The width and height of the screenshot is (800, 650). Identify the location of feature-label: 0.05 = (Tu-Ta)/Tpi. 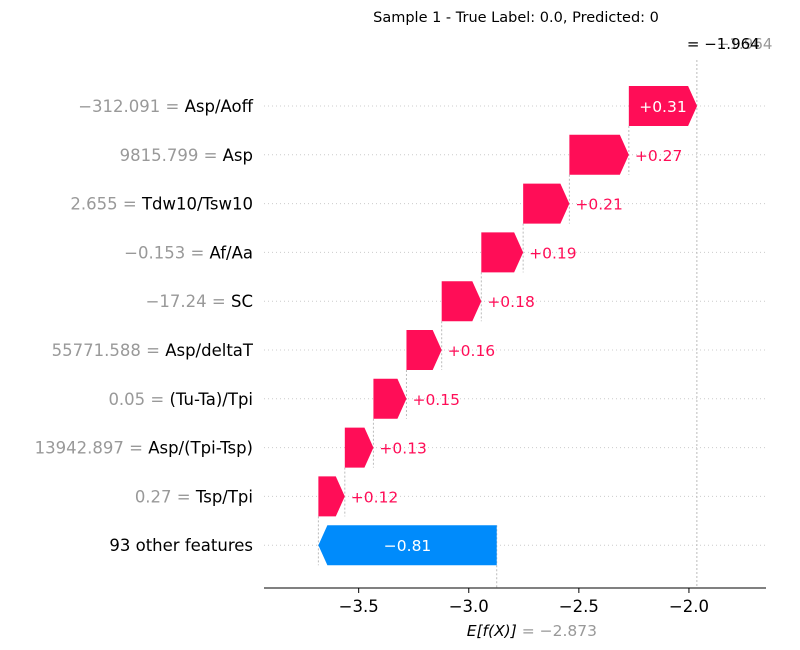
(180, 399).